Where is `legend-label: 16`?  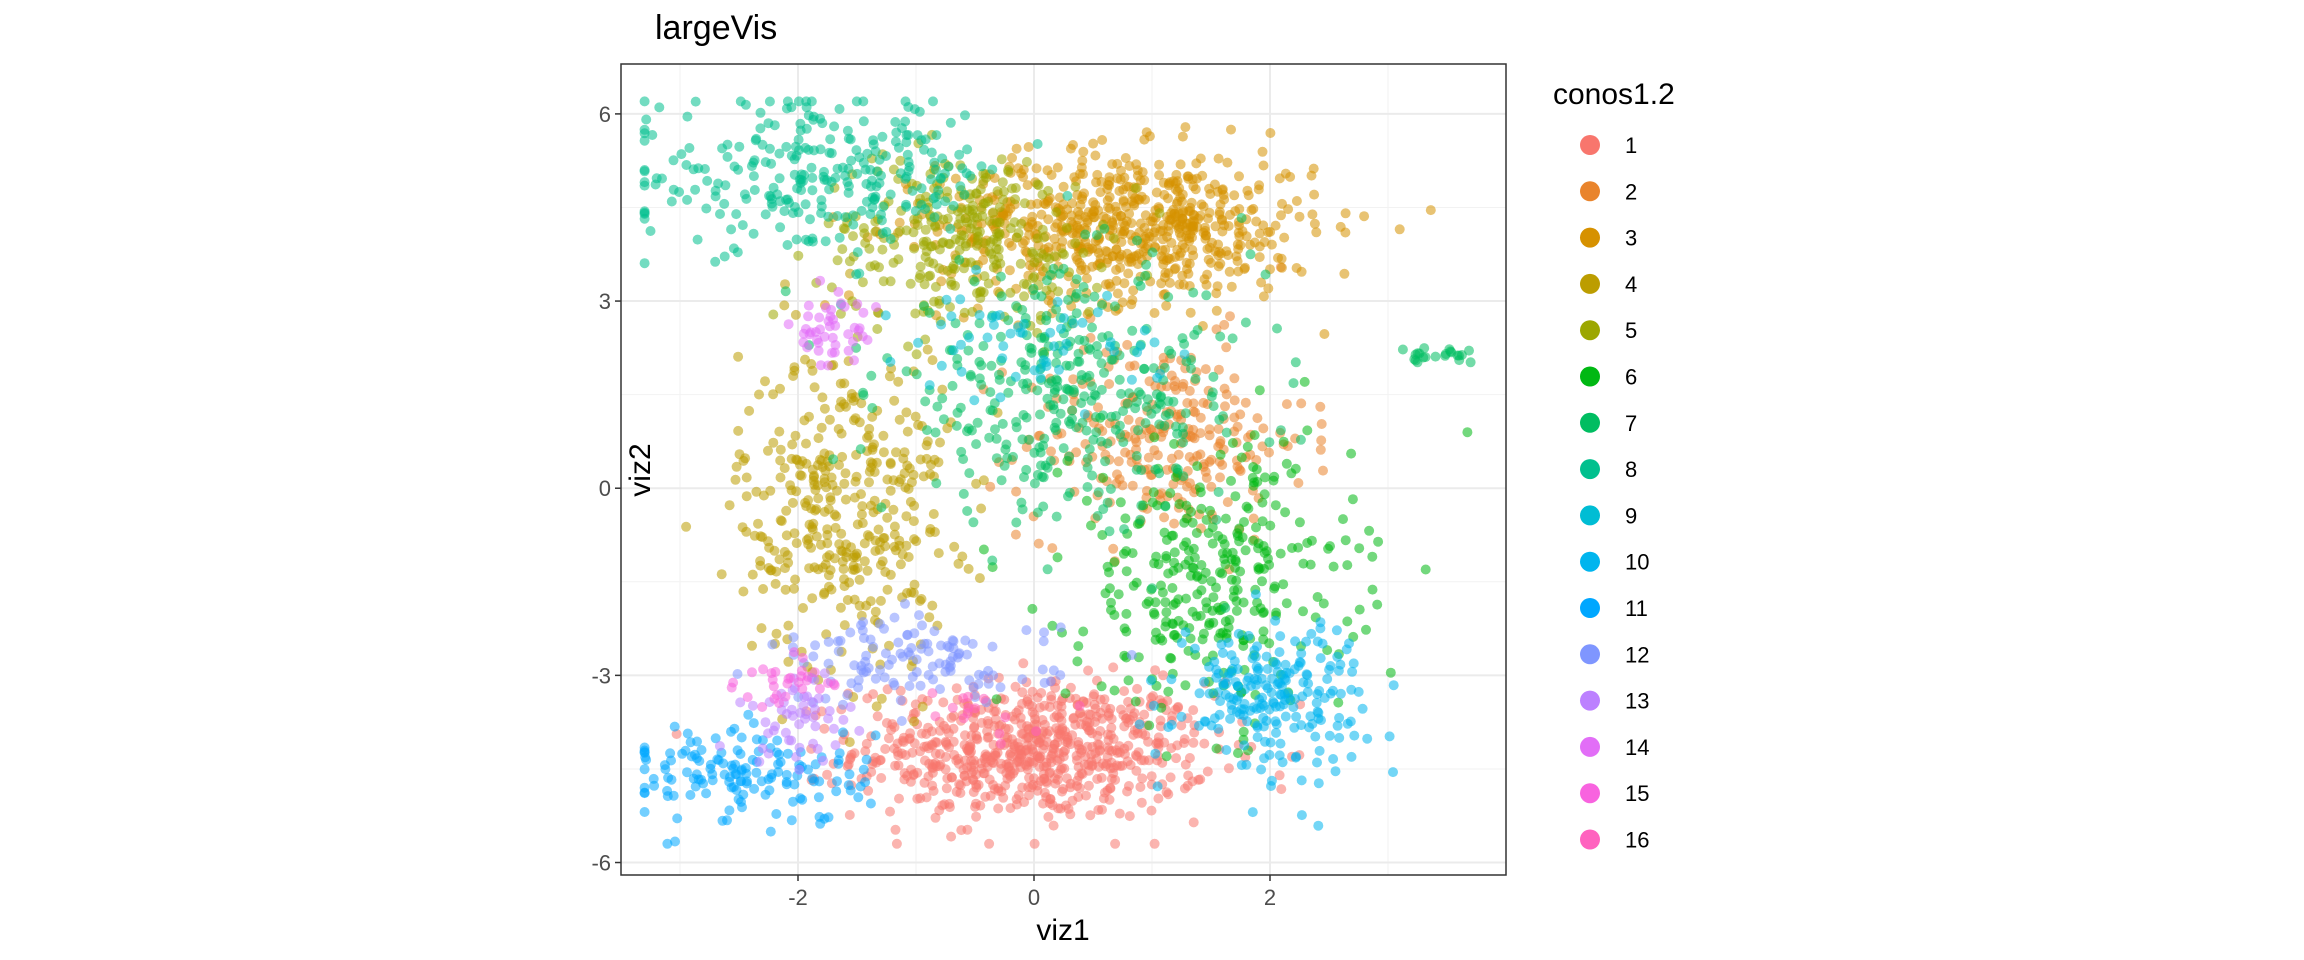 legend-label: 16 is located at coordinates (1637, 840).